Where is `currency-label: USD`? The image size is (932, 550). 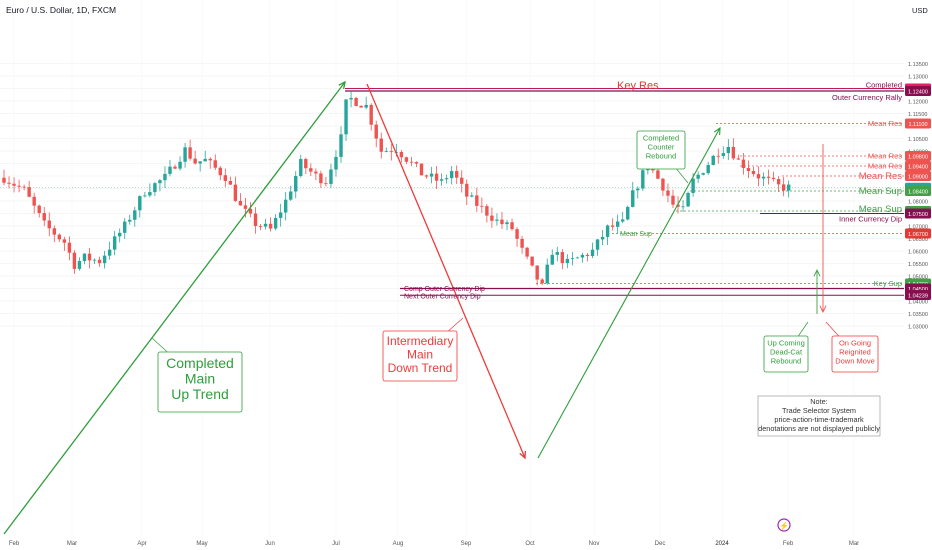
currency-label: USD is located at coordinates (920, 10).